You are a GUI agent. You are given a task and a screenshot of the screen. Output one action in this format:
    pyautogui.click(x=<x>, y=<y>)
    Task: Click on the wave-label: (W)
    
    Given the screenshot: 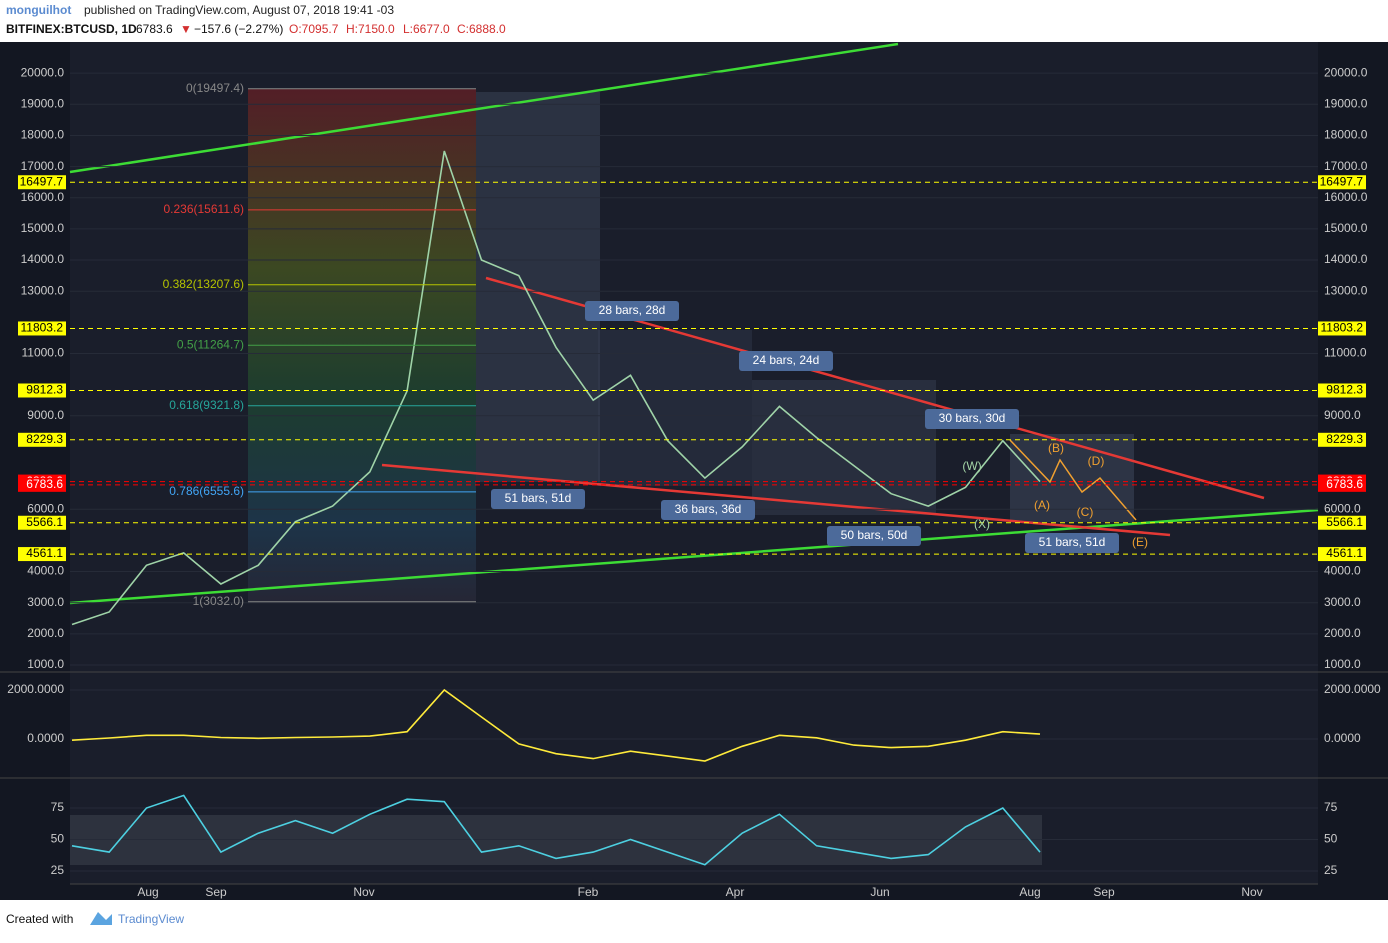 What is the action you would take?
    pyautogui.click(x=971, y=466)
    